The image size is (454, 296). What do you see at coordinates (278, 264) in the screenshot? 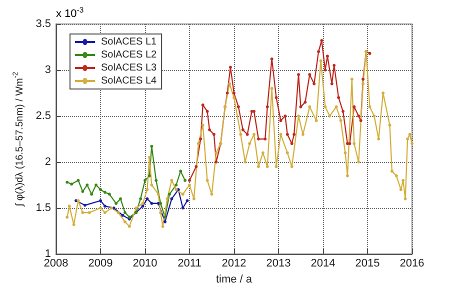
I see `x-tick-label: 2013` at bounding box center [278, 264].